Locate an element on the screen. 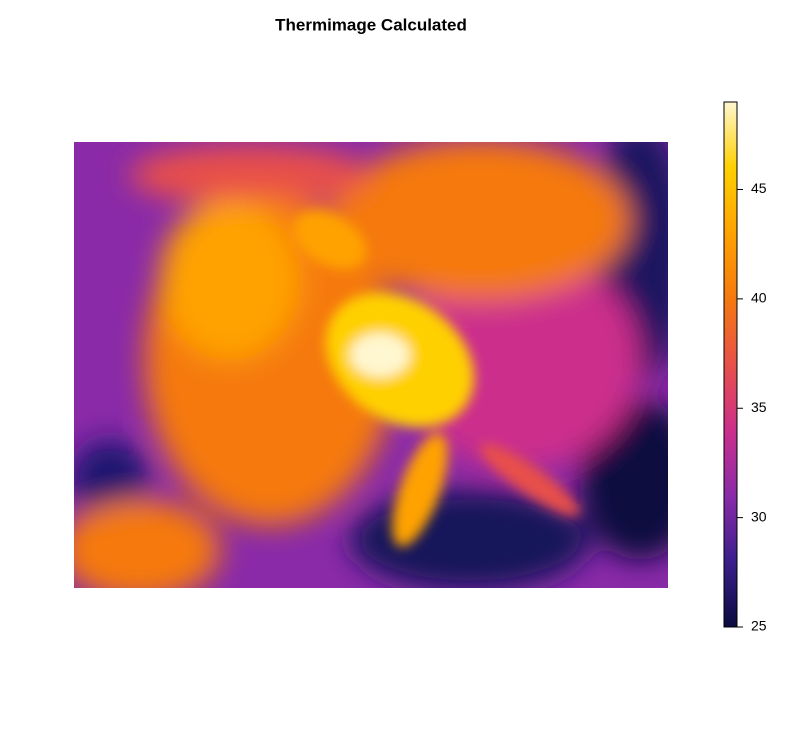 The width and height of the screenshot is (792, 731). colorbar-tick-label: 25 is located at coordinates (759, 626).